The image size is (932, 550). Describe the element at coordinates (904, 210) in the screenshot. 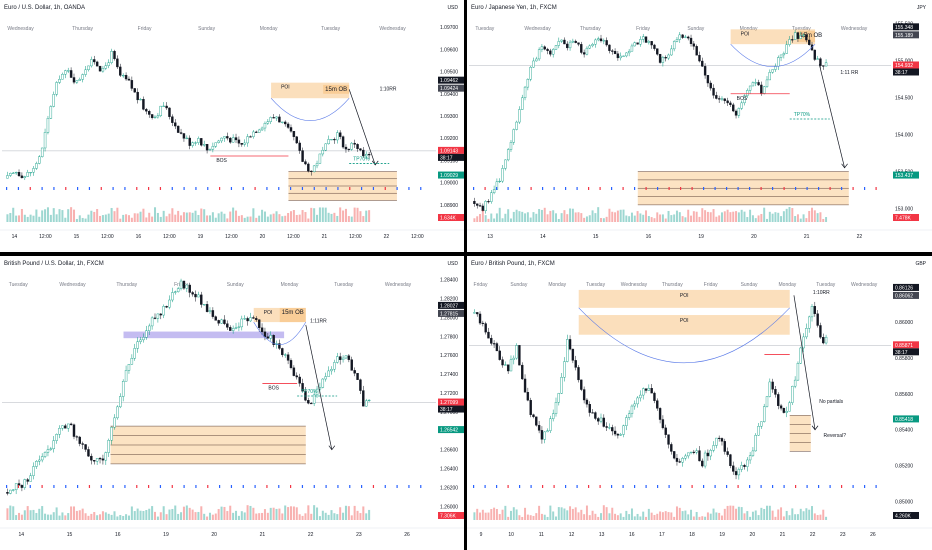

I see `y-tick-label: 153.000` at that location.